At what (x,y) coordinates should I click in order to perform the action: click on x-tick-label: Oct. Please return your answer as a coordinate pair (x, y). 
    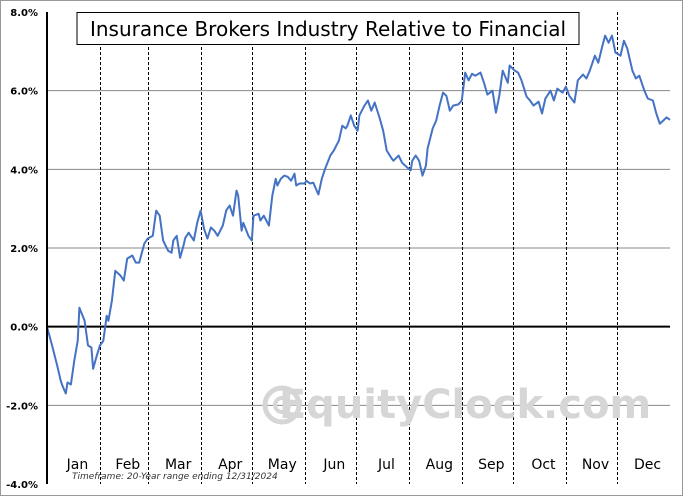
    Looking at the image, I should click on (543, 465).